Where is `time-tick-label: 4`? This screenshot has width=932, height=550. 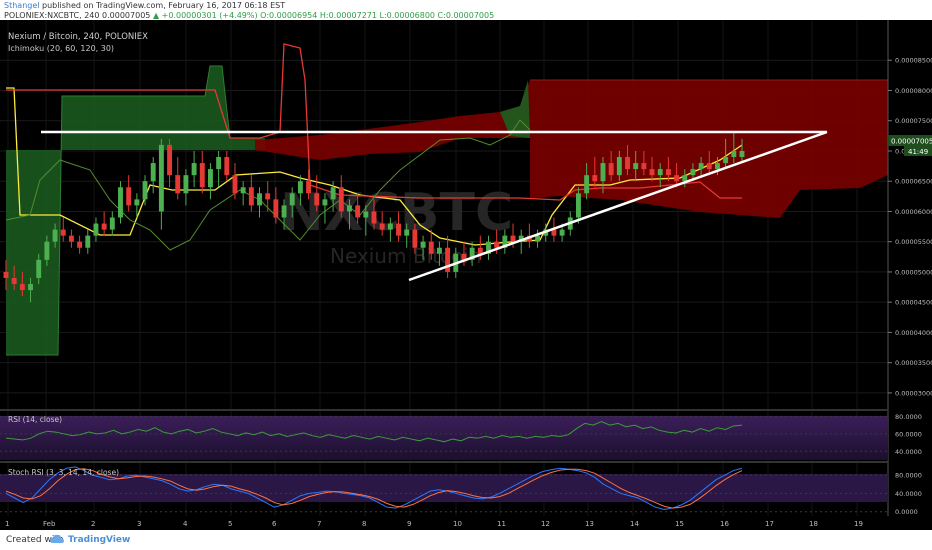 time-tick-label: 4 is located at coordinates (185, 524).